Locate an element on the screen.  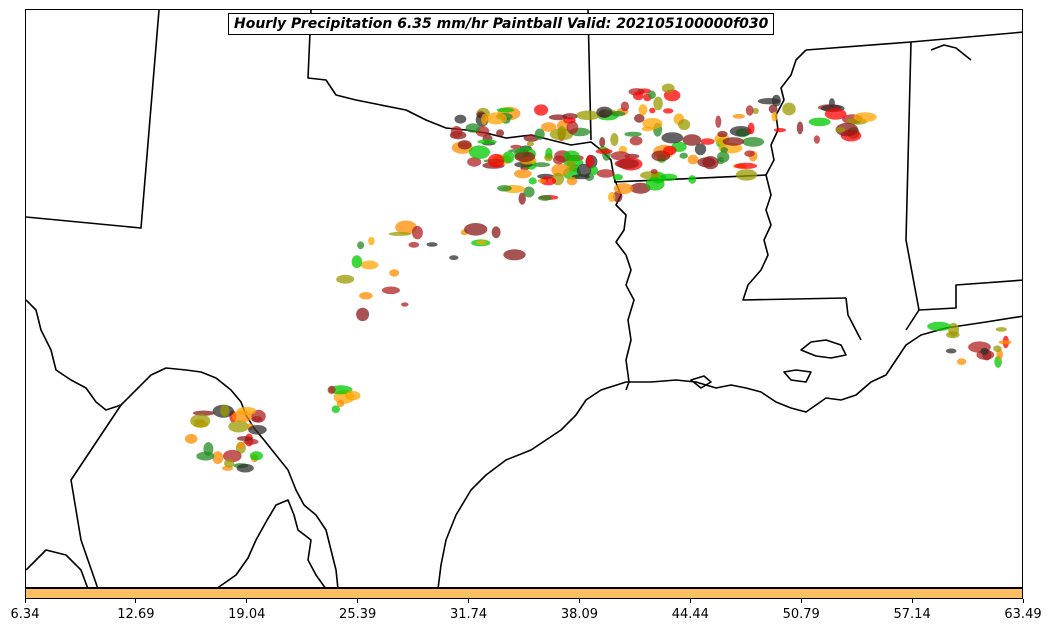
tx-la-boundary is located at coordinates (627, 386).